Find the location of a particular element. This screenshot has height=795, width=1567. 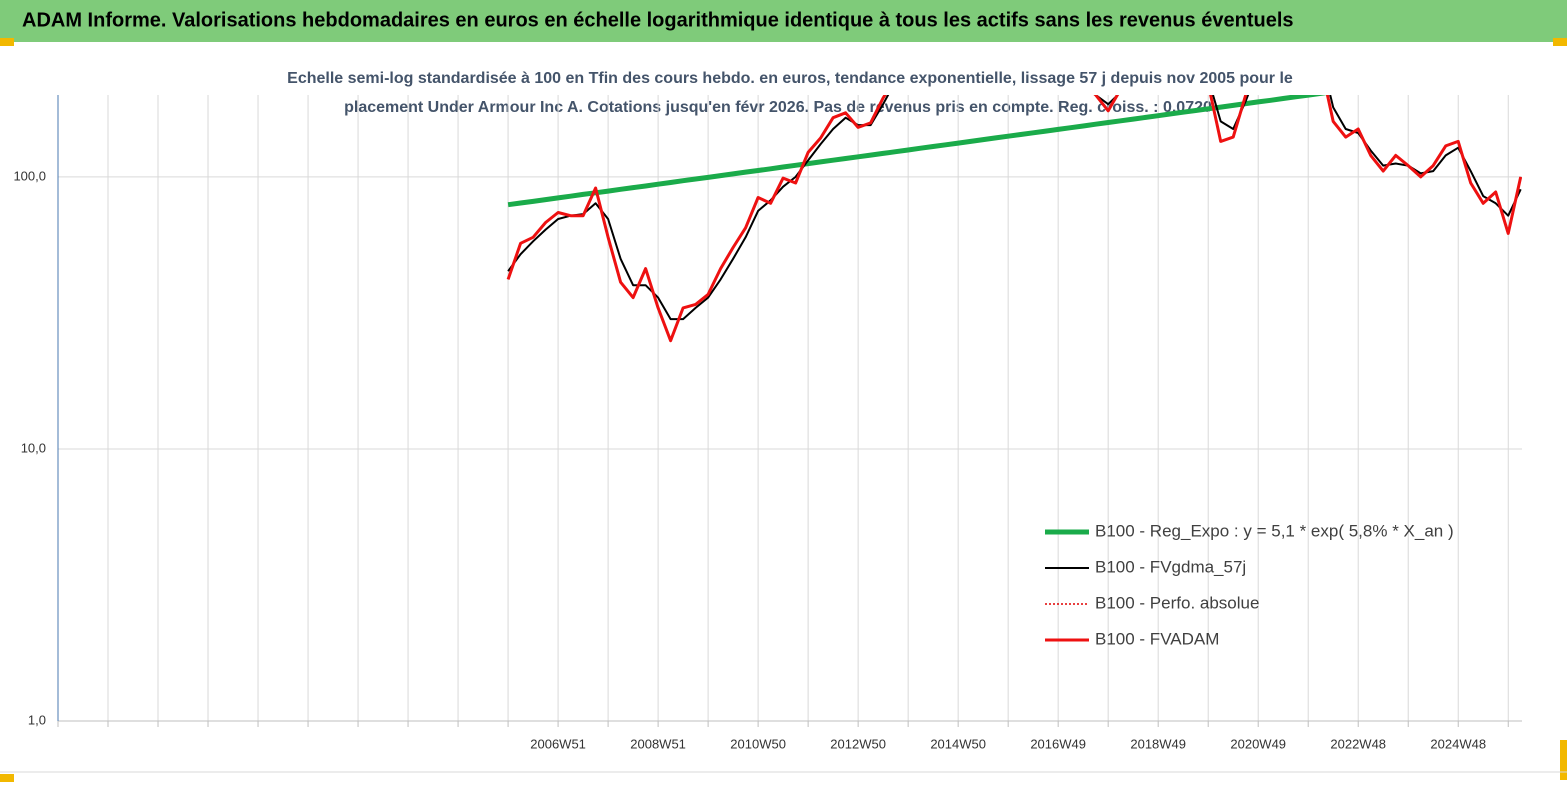

x-tick-label: 2014W50 is located at coordinates (958, 743).